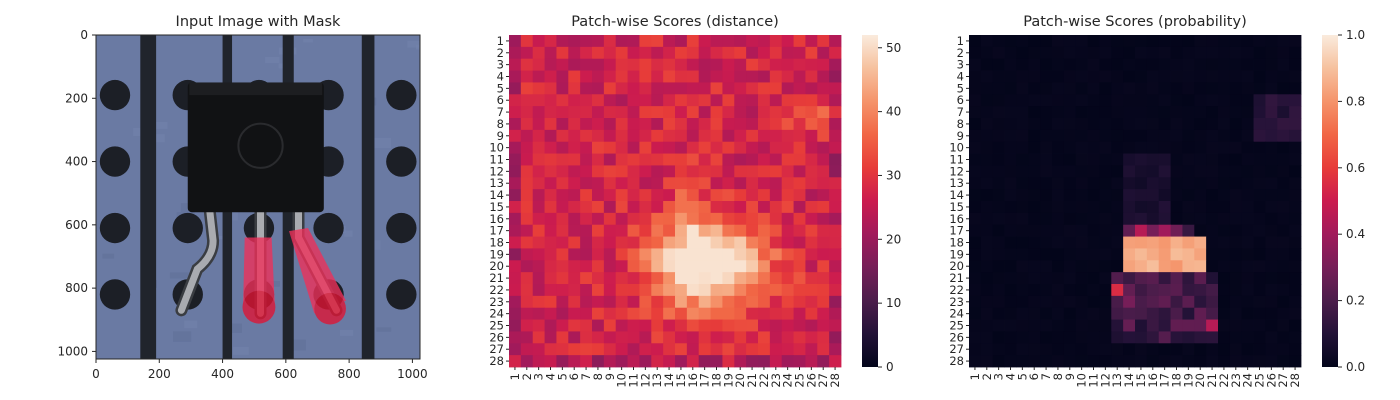  I want to click on y-tick-label: 0, so click(84, 35).